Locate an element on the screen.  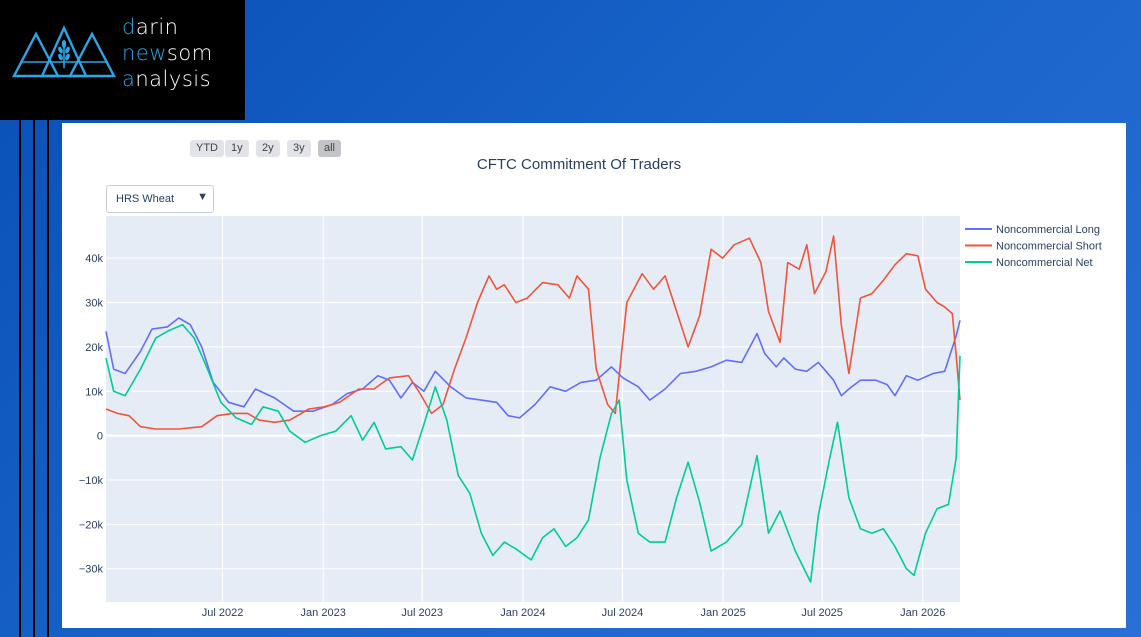
y-tick-label: 0 is located at coordinates (100, 437).